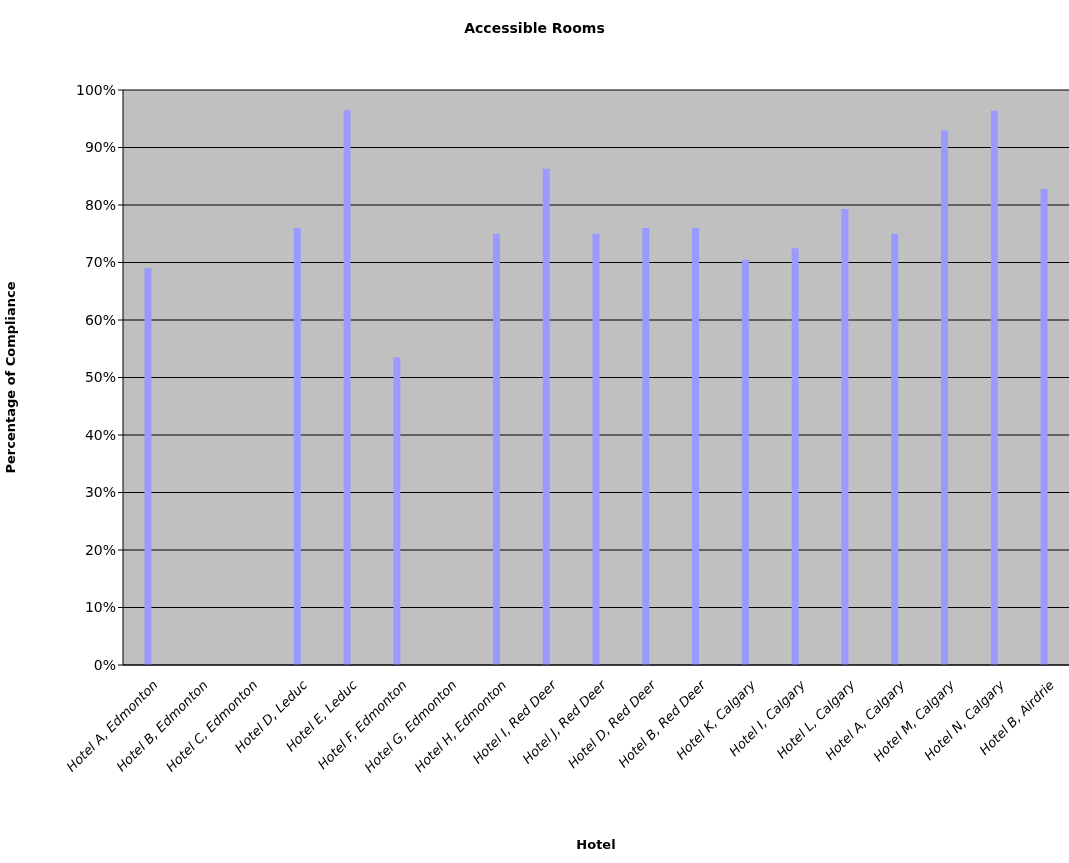 Image resolution: width=1069 pixels, height=863 pixels. What do you see at coordinates (100, 147) in the screenshot?
I see `y-tick-label: 90%` at bounding box center [100, 147].